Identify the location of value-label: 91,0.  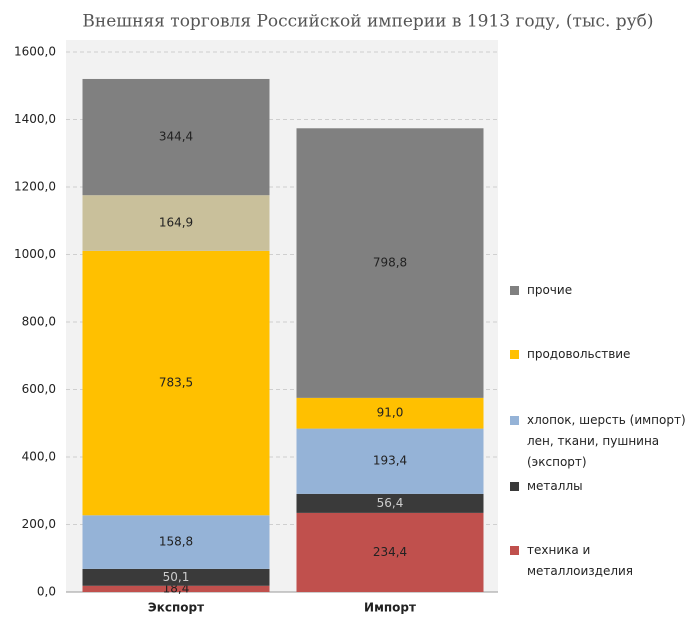
(390, 413).